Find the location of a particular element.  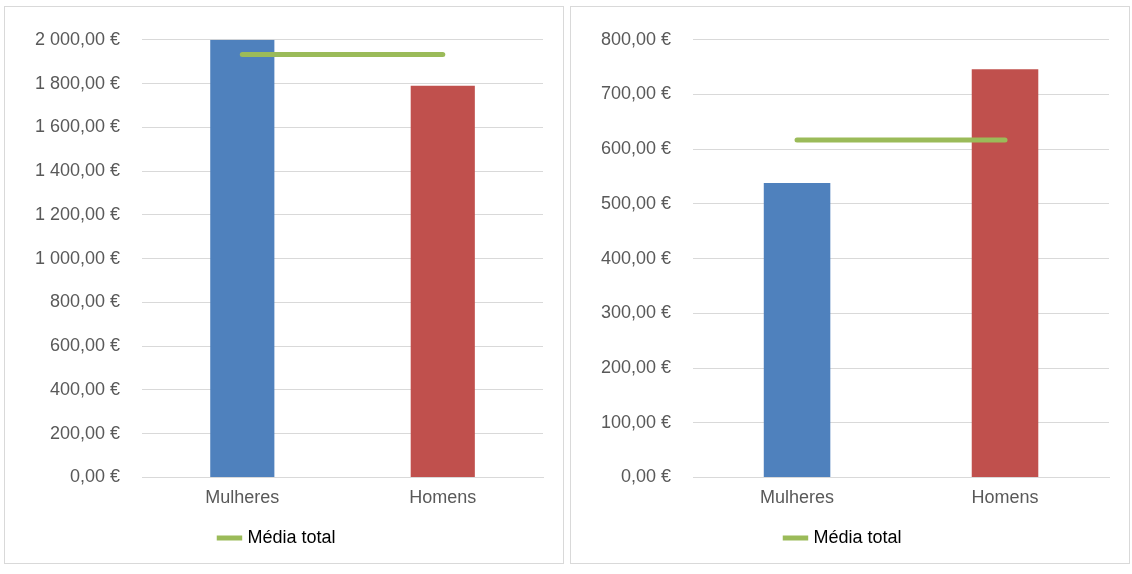

y-tick-label: 2 000,00 € is located at coordinates (78, 38).